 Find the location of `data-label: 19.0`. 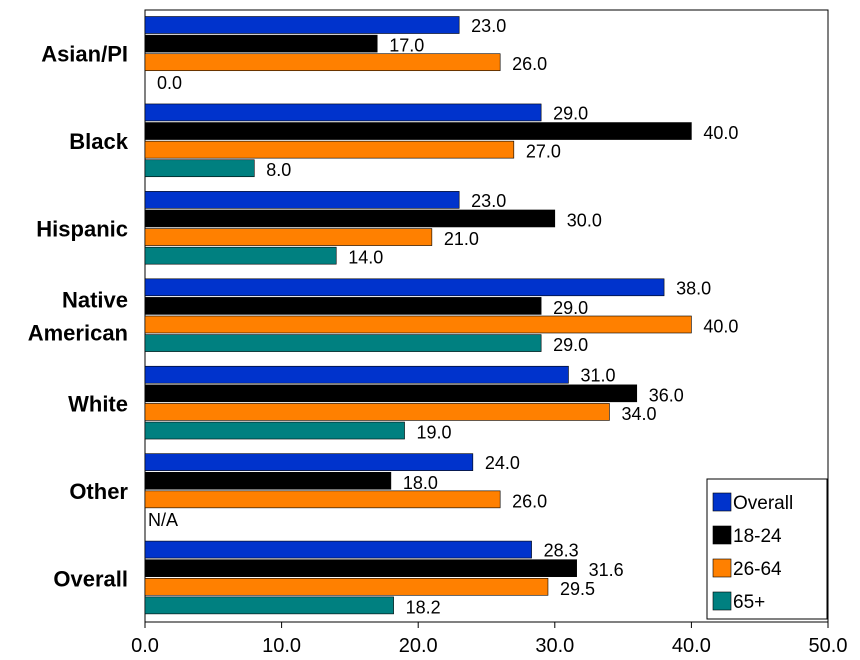

data-label: 19.0 is located at coordinates (434, 433).